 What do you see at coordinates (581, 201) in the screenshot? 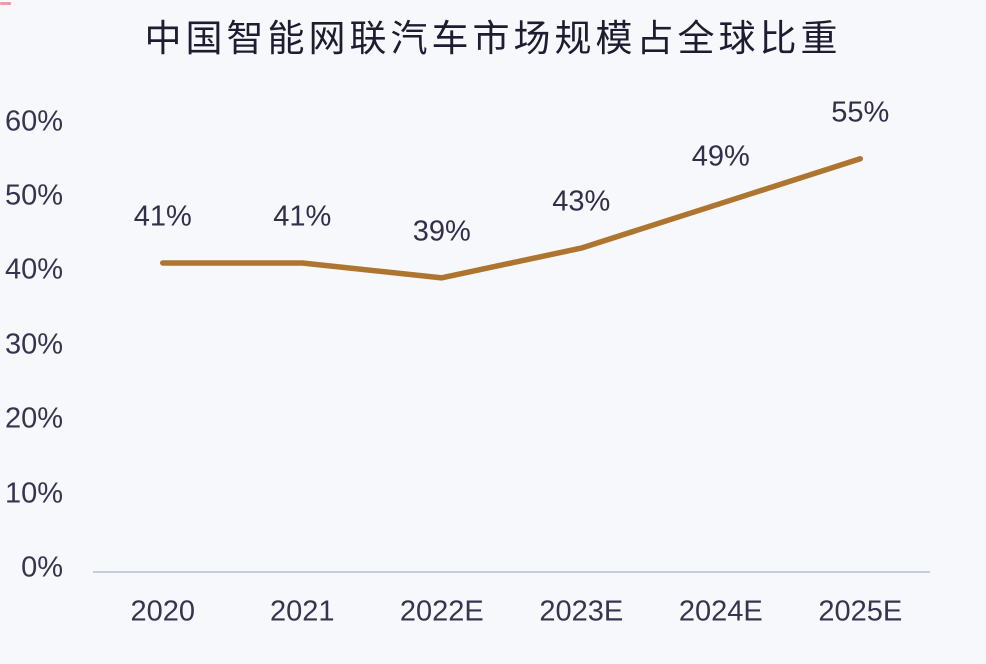
I see `data-label: 43%` at bounding box center [581, 201].